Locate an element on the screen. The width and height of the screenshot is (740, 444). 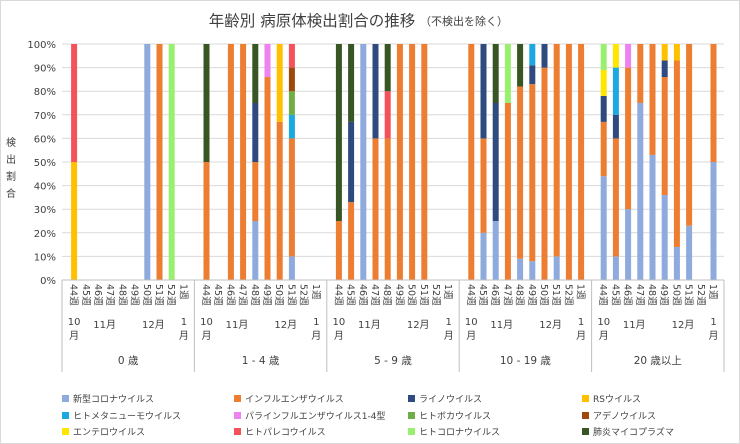
chart-title: 年齢別 病原体検出割合の推移 is located at coordinates (312, 21).